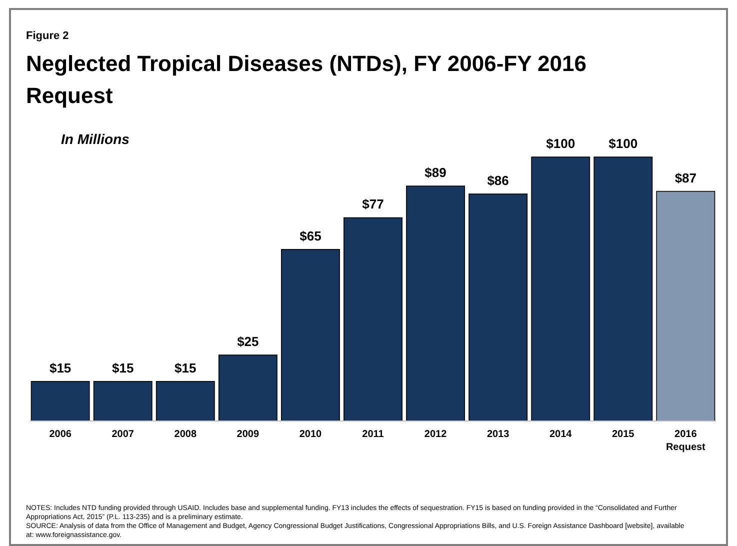 This screenshot has height=546, width=737. I want to click on chart-subtitle: Figure 2, so click(47, 36).